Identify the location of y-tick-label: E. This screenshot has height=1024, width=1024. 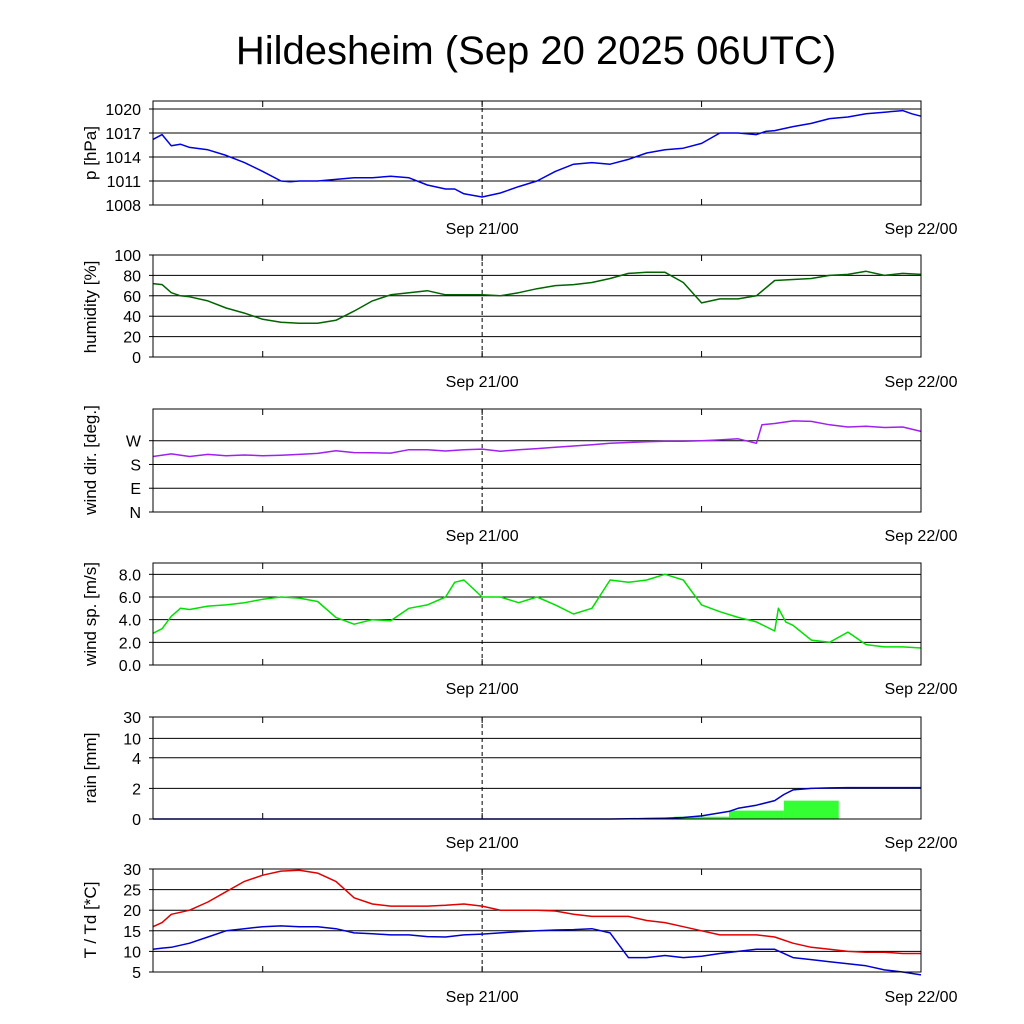
(135, 489).